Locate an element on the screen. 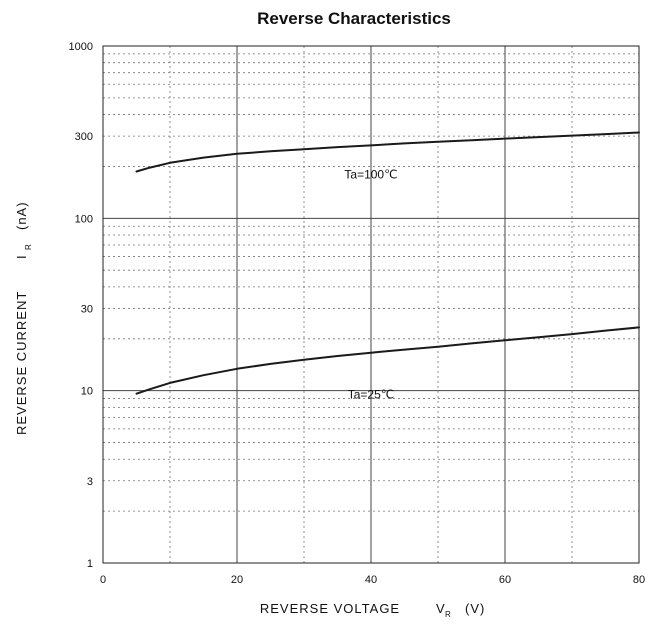  curve-annotation: Ta=25℃ is located at coordinates (371, 395).